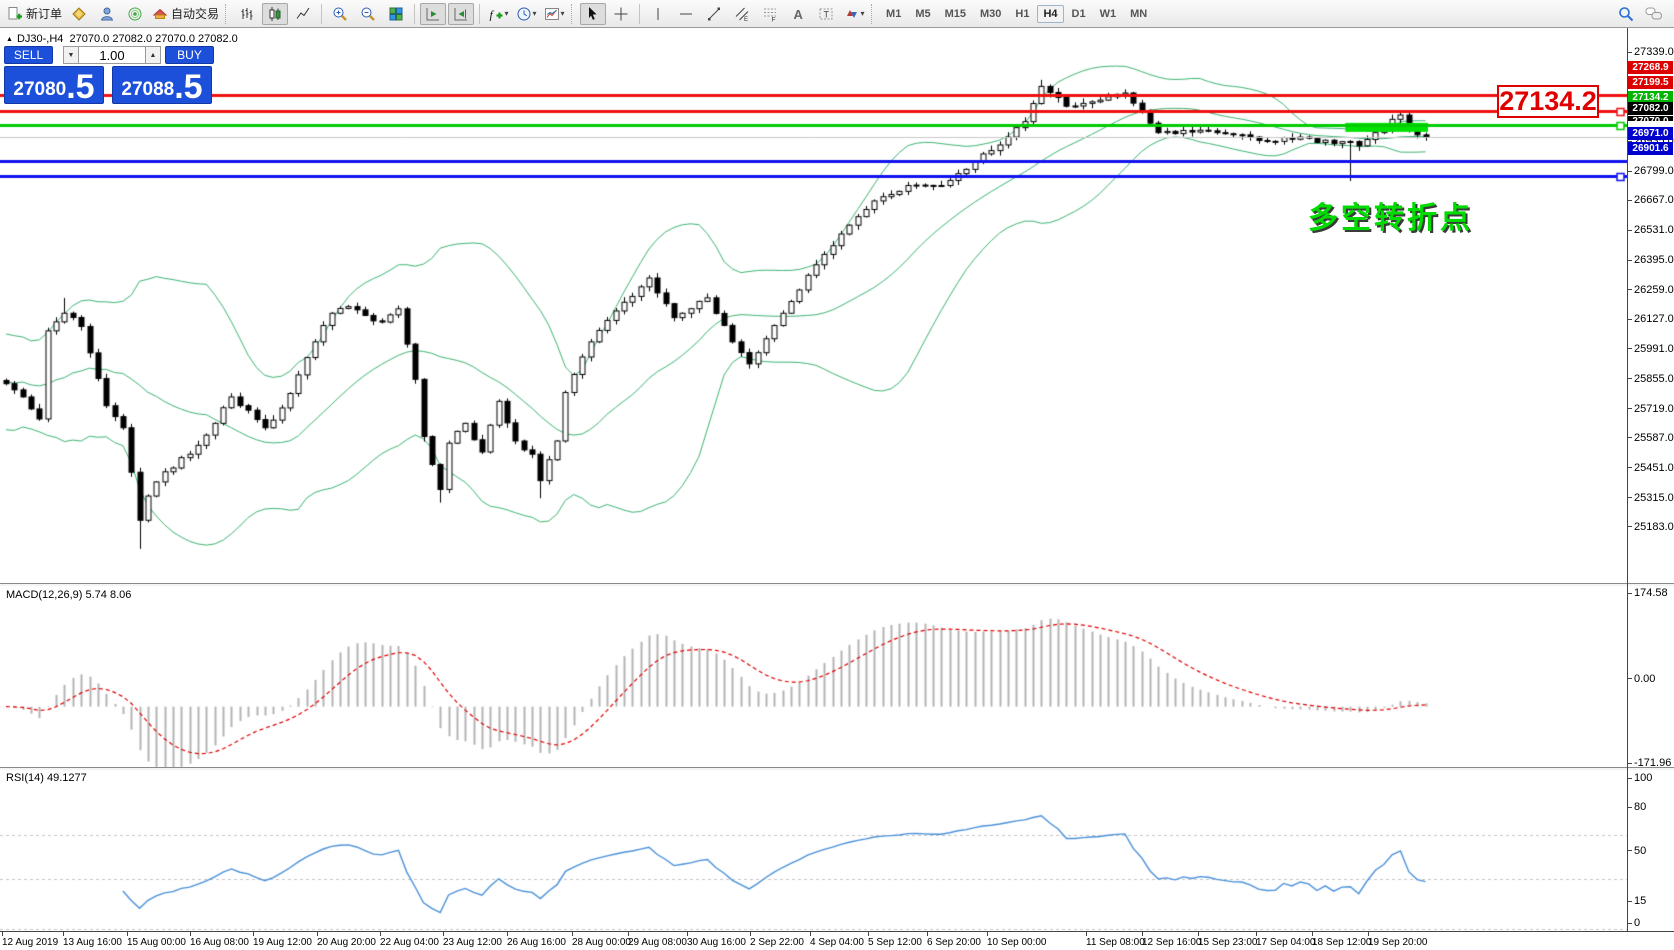 The width and height of the screenshot is (1674, 950). Describe the element at coordinates (1626, 14) in the screenshot. I see `search-button` at that location.